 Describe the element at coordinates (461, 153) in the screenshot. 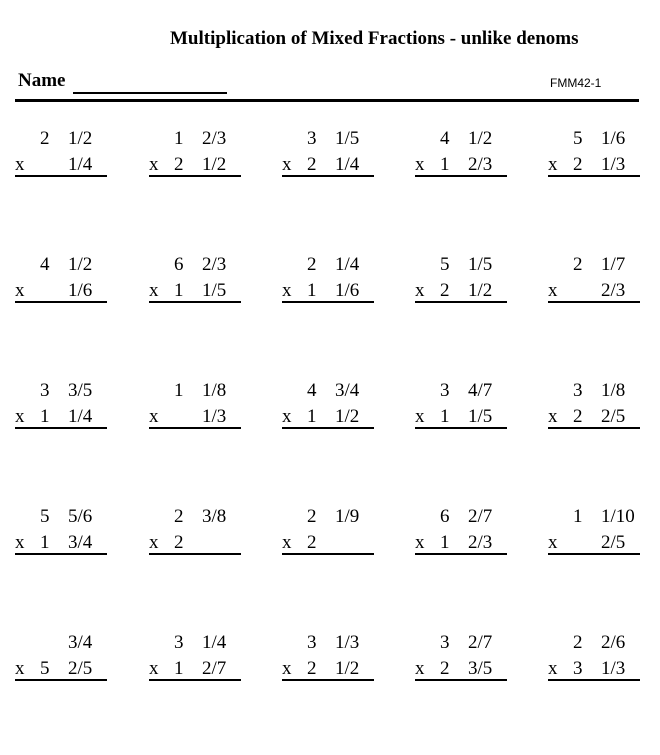

I see `problem: 4 1/2 x 1 2/3` at that location.